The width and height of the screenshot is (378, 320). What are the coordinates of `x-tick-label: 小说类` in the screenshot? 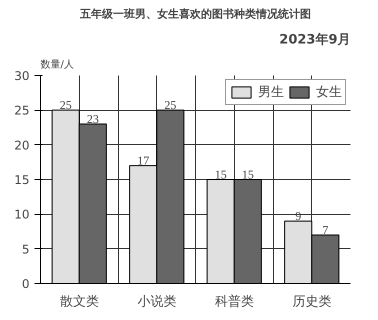 It's located at (156, 302).